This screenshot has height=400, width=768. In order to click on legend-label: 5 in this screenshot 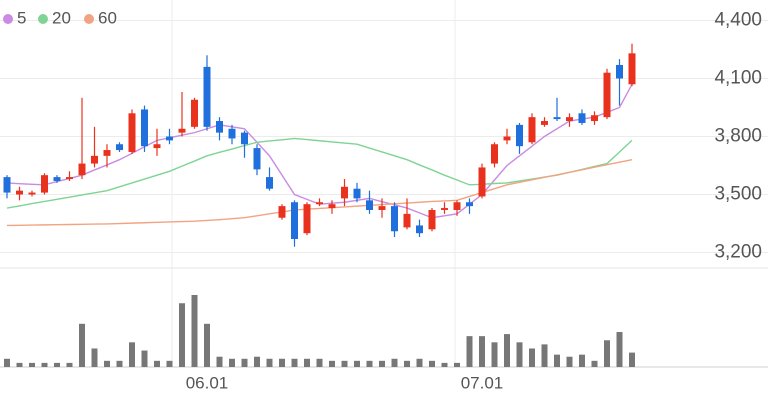, I will do `click(21, 17)`.